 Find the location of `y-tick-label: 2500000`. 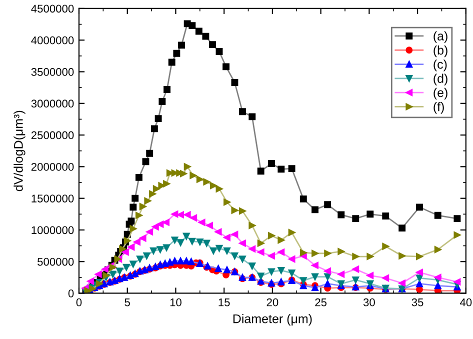

y-tick-label: 2500000 is located at coordinates (52, 135).